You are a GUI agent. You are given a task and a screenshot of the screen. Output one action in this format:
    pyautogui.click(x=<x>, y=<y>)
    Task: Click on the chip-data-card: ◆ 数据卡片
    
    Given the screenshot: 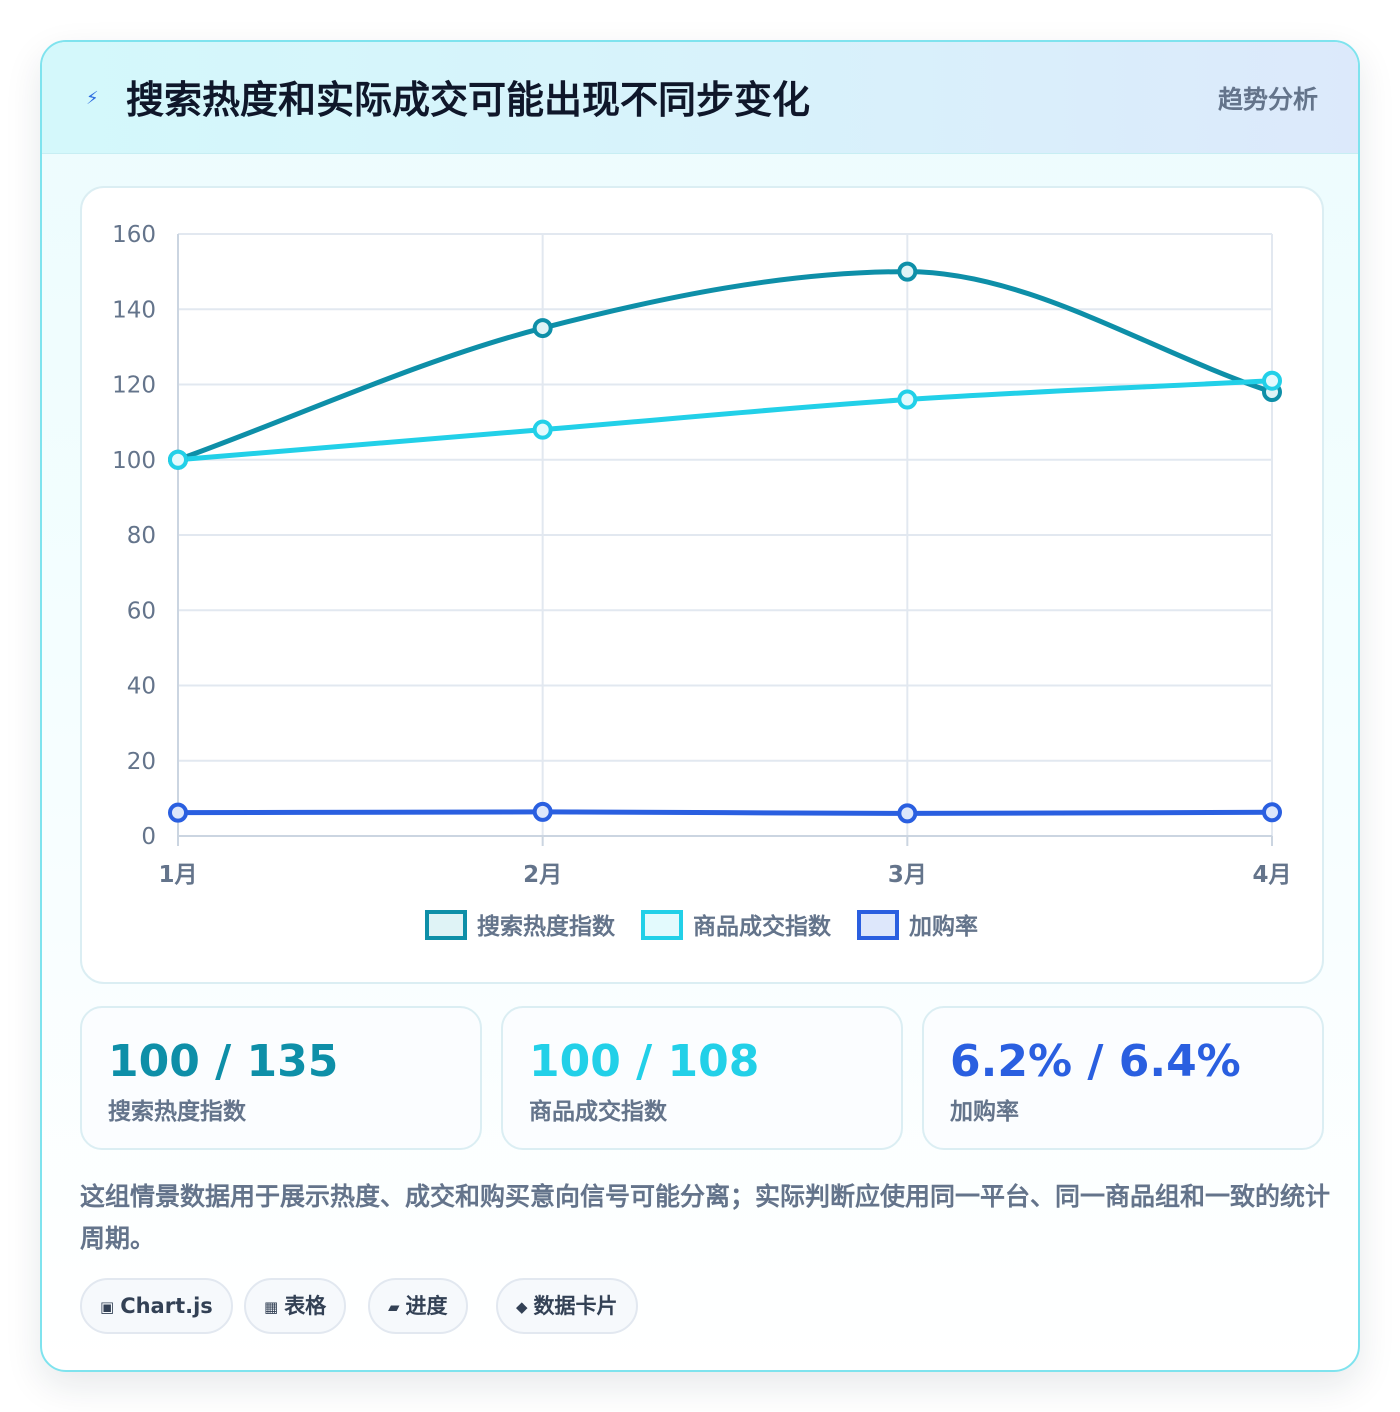 What is the action you would take?
    pyautogui.click(x=567, y=1306)
    